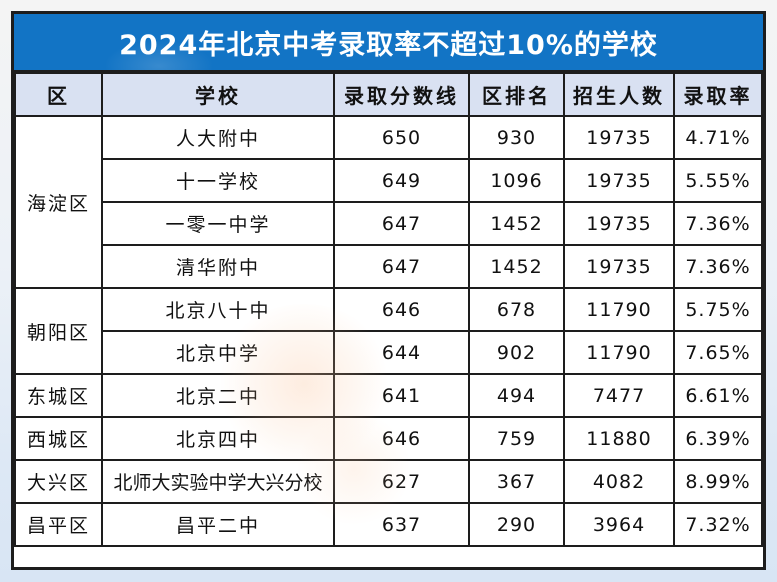 The image size is (777, 582). Describe the element at coordinates (218, 438) in the screenshot. I see `school-cell: 北京四中` at that location.